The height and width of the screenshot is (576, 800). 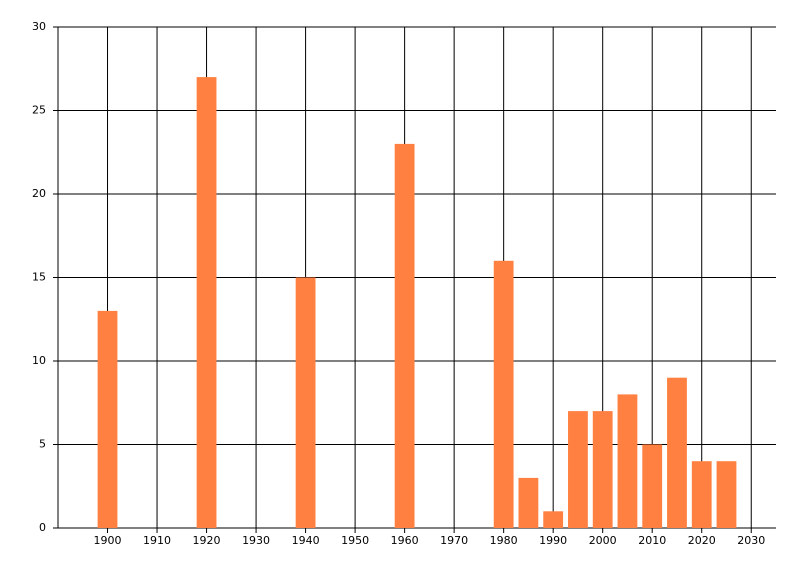 I want to click on x-tick-label: 1910, so click(x=157, y=540).